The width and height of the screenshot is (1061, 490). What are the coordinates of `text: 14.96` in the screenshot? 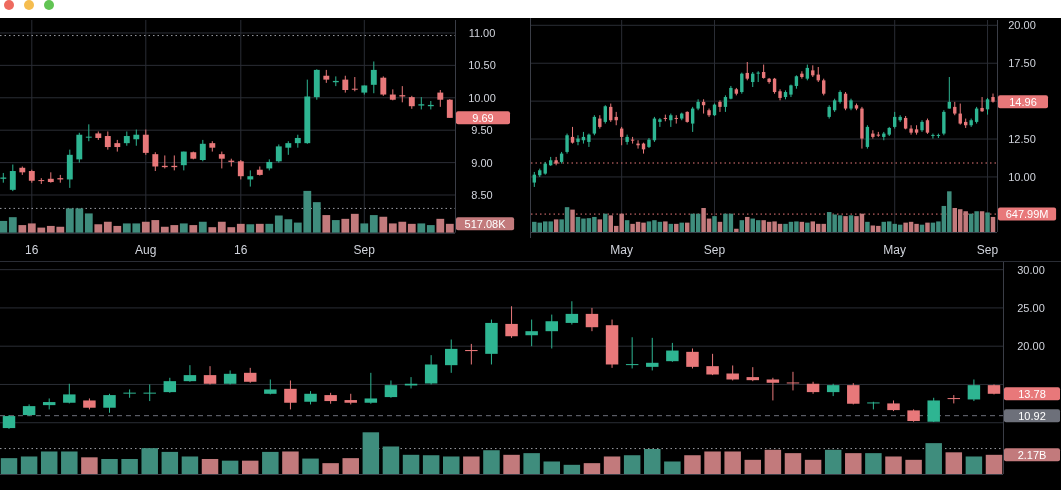 It's located at (1023, 101).